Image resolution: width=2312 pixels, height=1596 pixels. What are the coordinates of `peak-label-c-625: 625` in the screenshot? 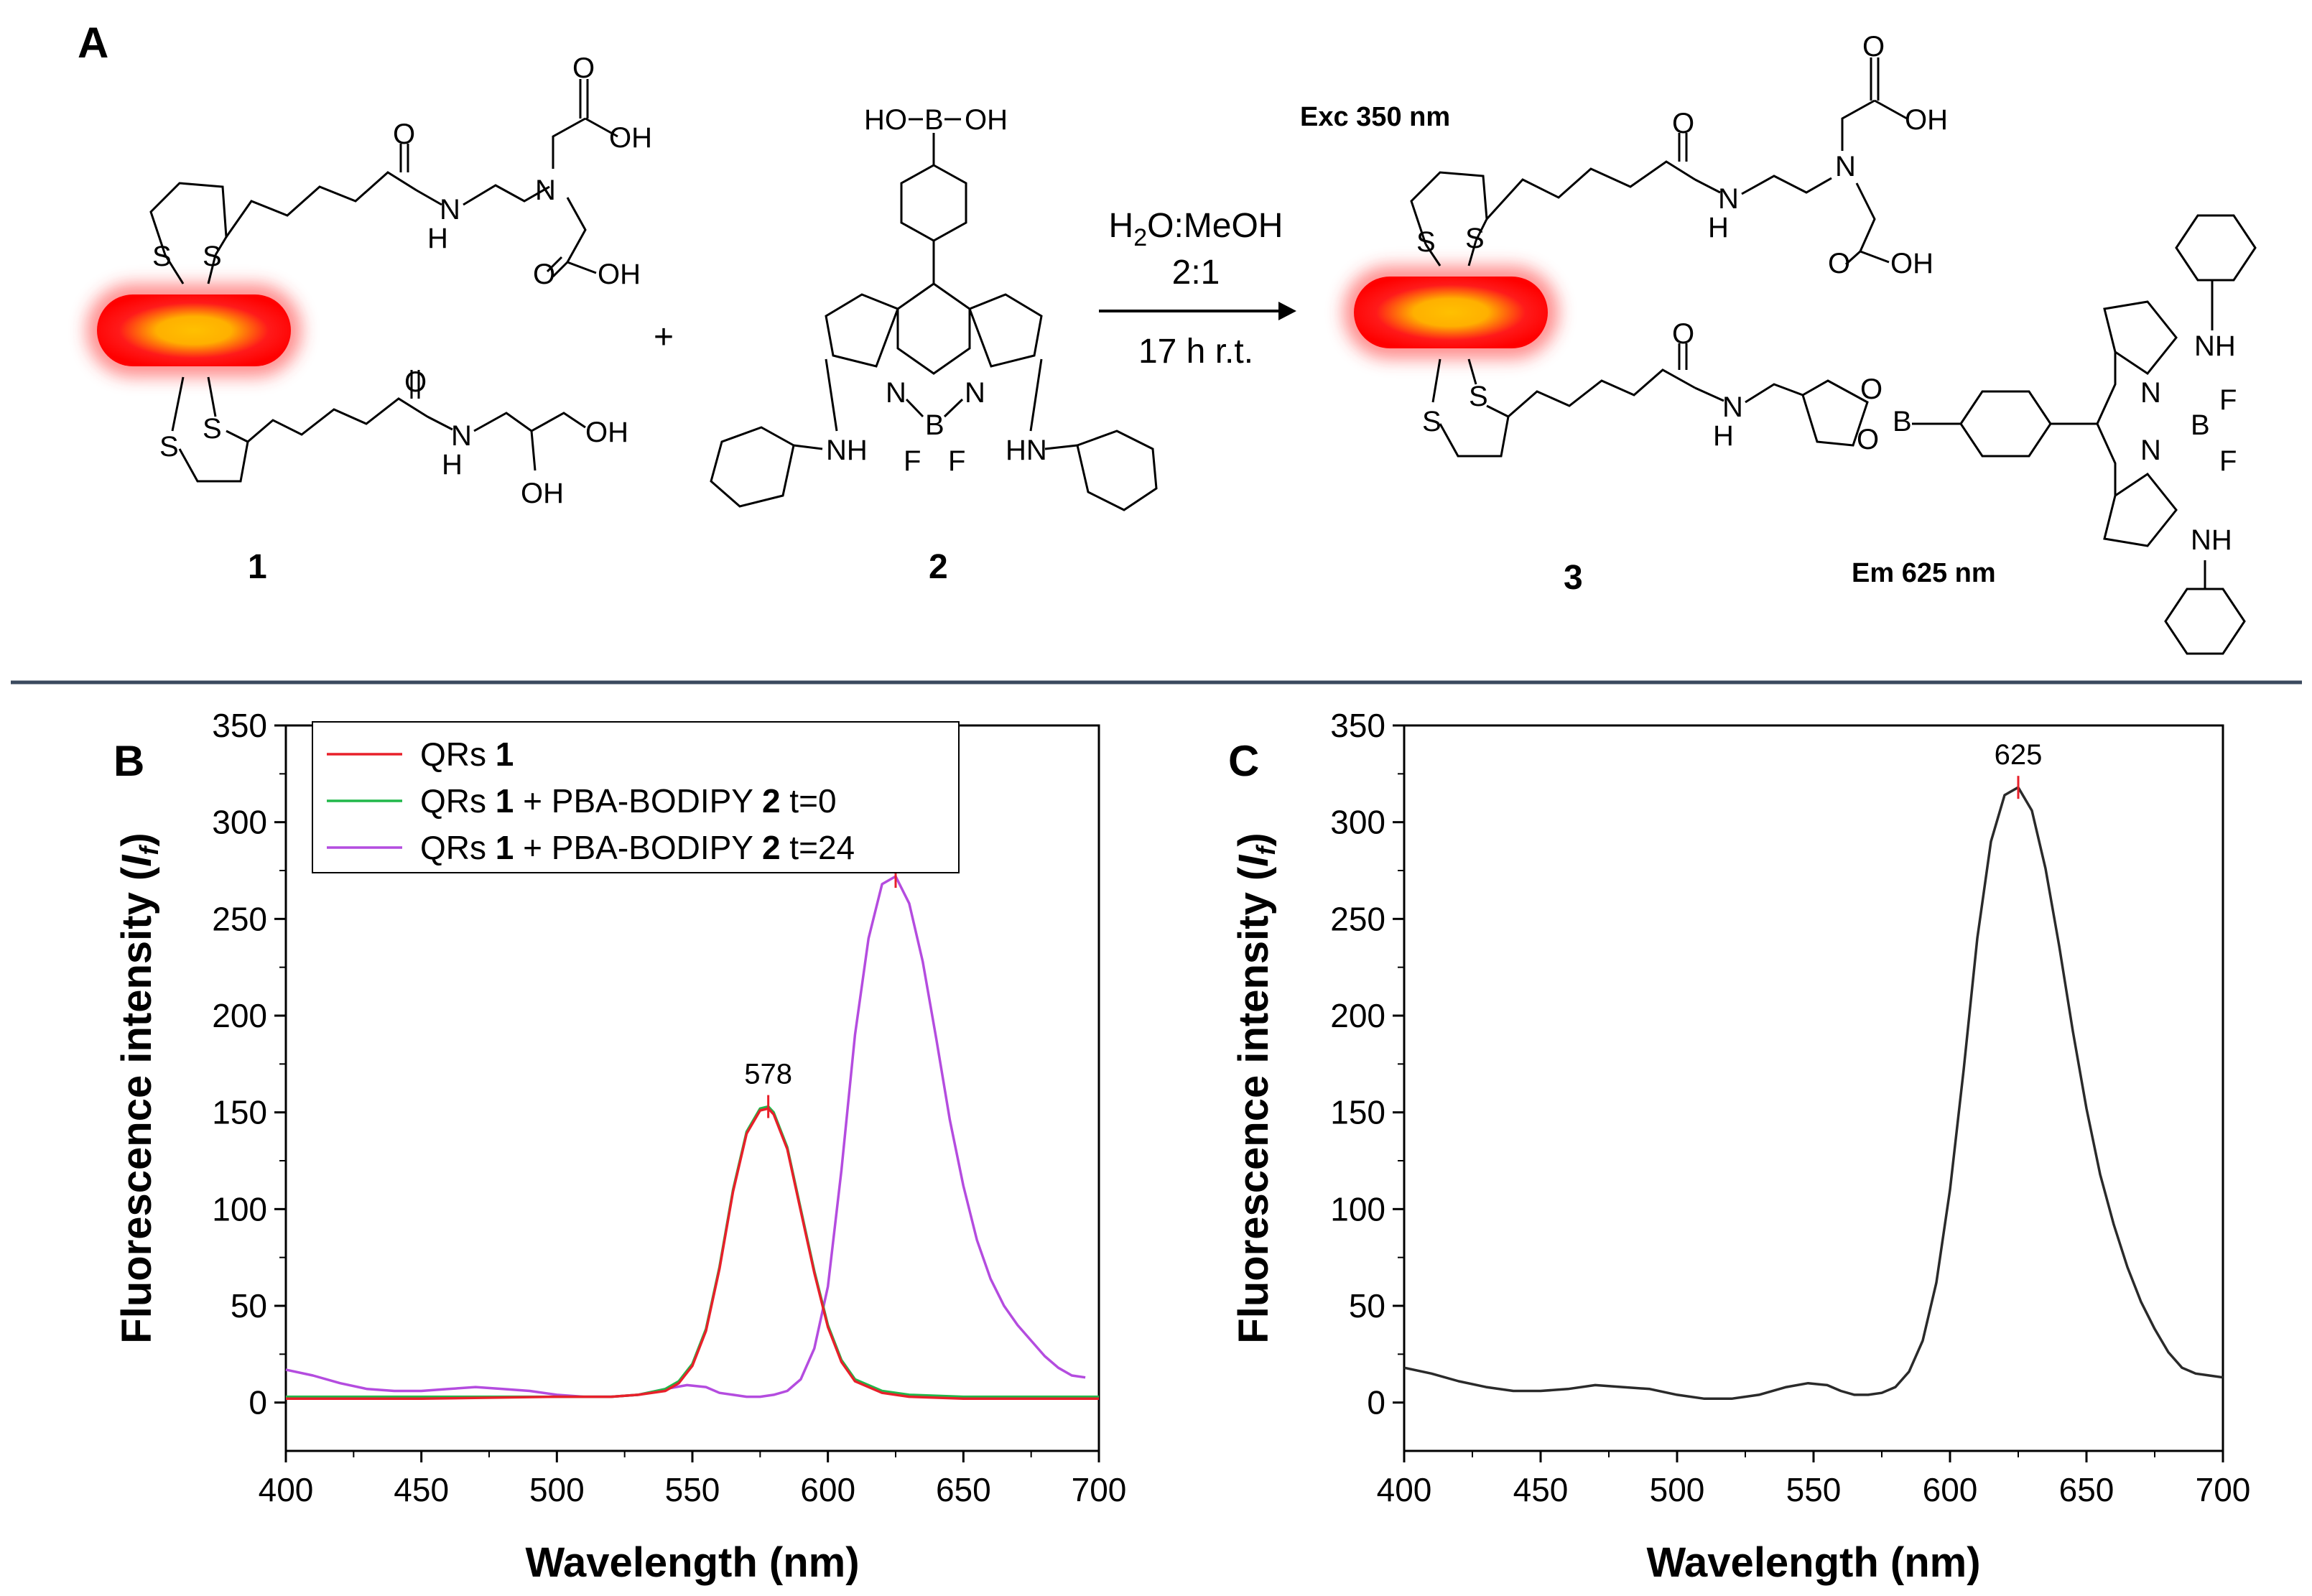 It's located at (2019, 755).